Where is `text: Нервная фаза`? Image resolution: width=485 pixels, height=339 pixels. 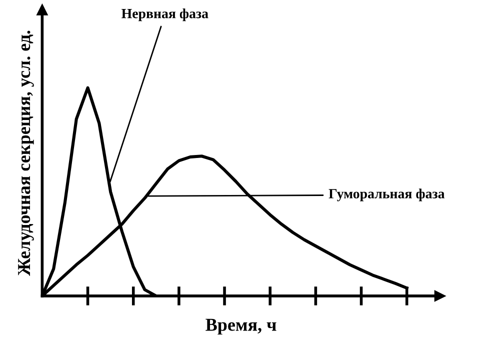 text: Нервная фаза is located at coordinates (165, 15).